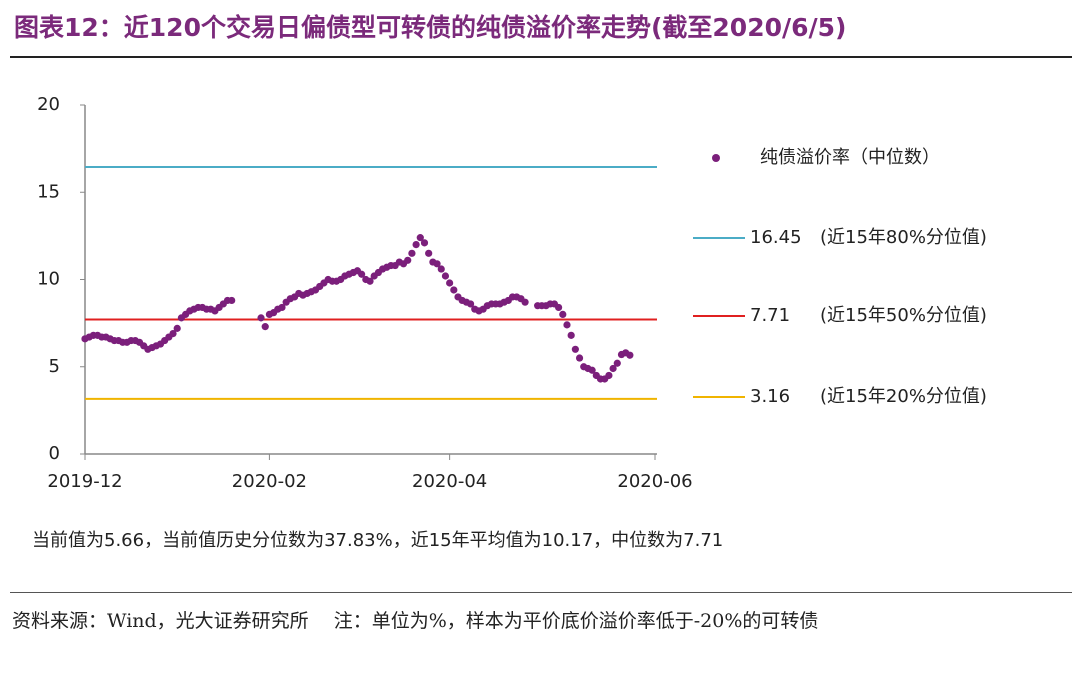  Describe the element at coordinates (850, 157) in the screenshot. I see `legend-label: 纯债溢价率（中位数）` at that location.